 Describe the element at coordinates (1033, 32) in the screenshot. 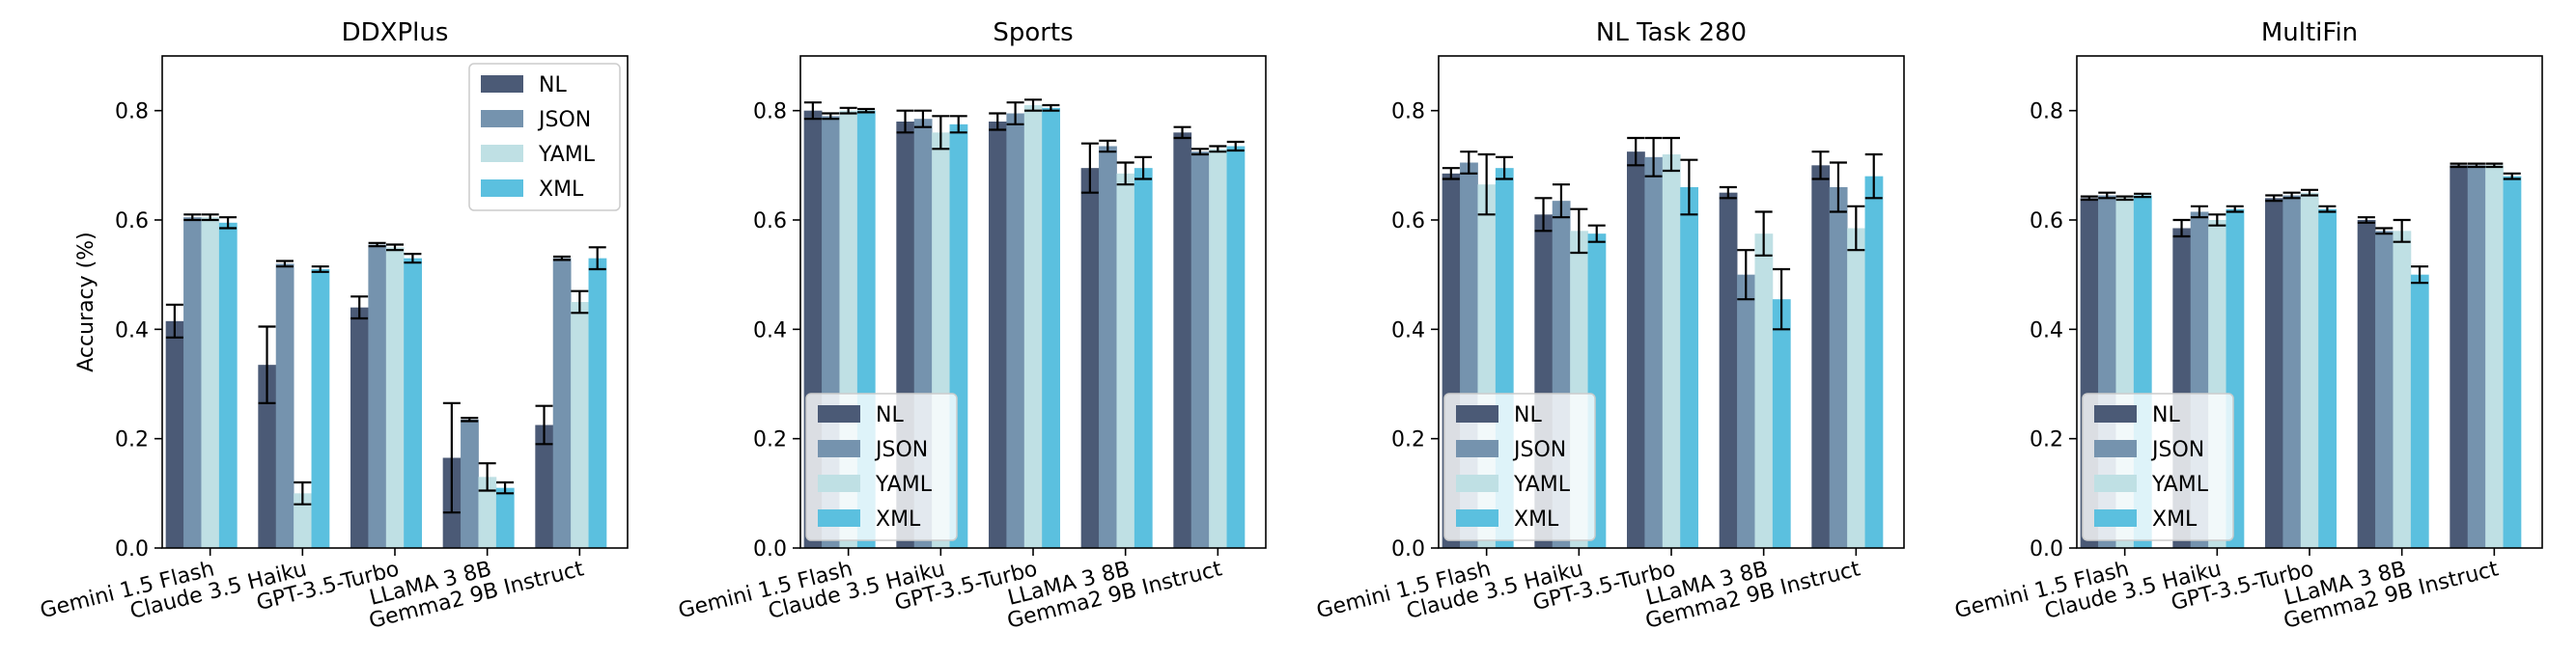

I see `chart-title: Sports` at that location.